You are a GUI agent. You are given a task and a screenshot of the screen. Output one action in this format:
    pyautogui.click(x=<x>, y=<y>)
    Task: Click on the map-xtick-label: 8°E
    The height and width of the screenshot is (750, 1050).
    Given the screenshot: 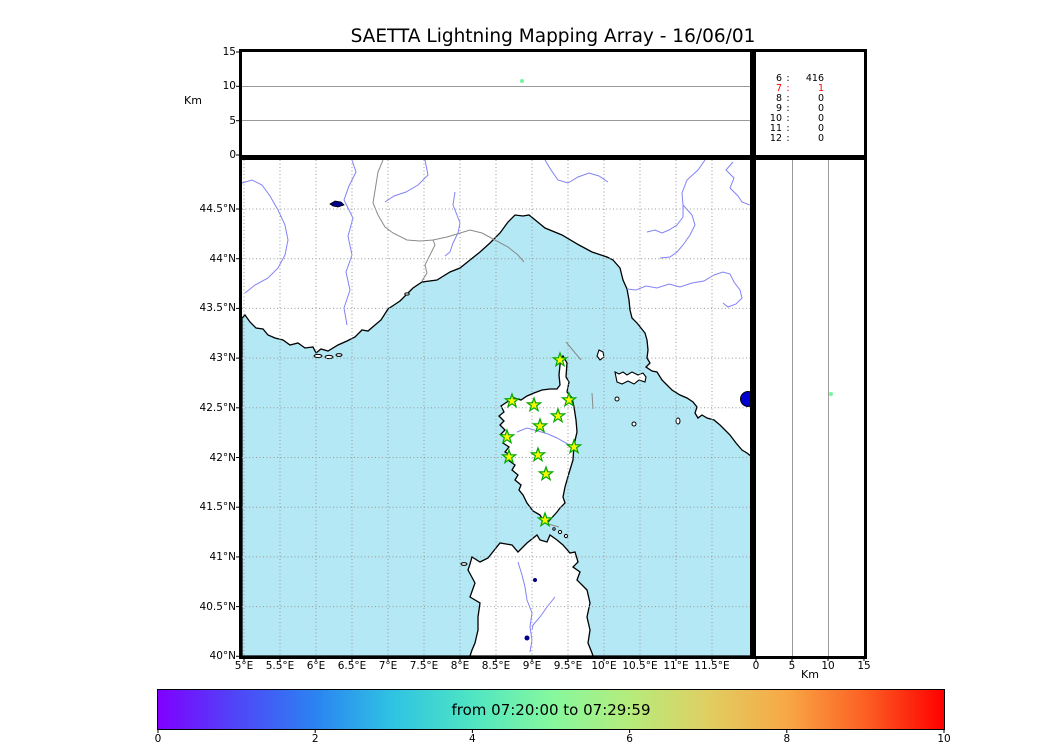 What is the action you would take?
    pyautogui.click(x=460, y=666)
    